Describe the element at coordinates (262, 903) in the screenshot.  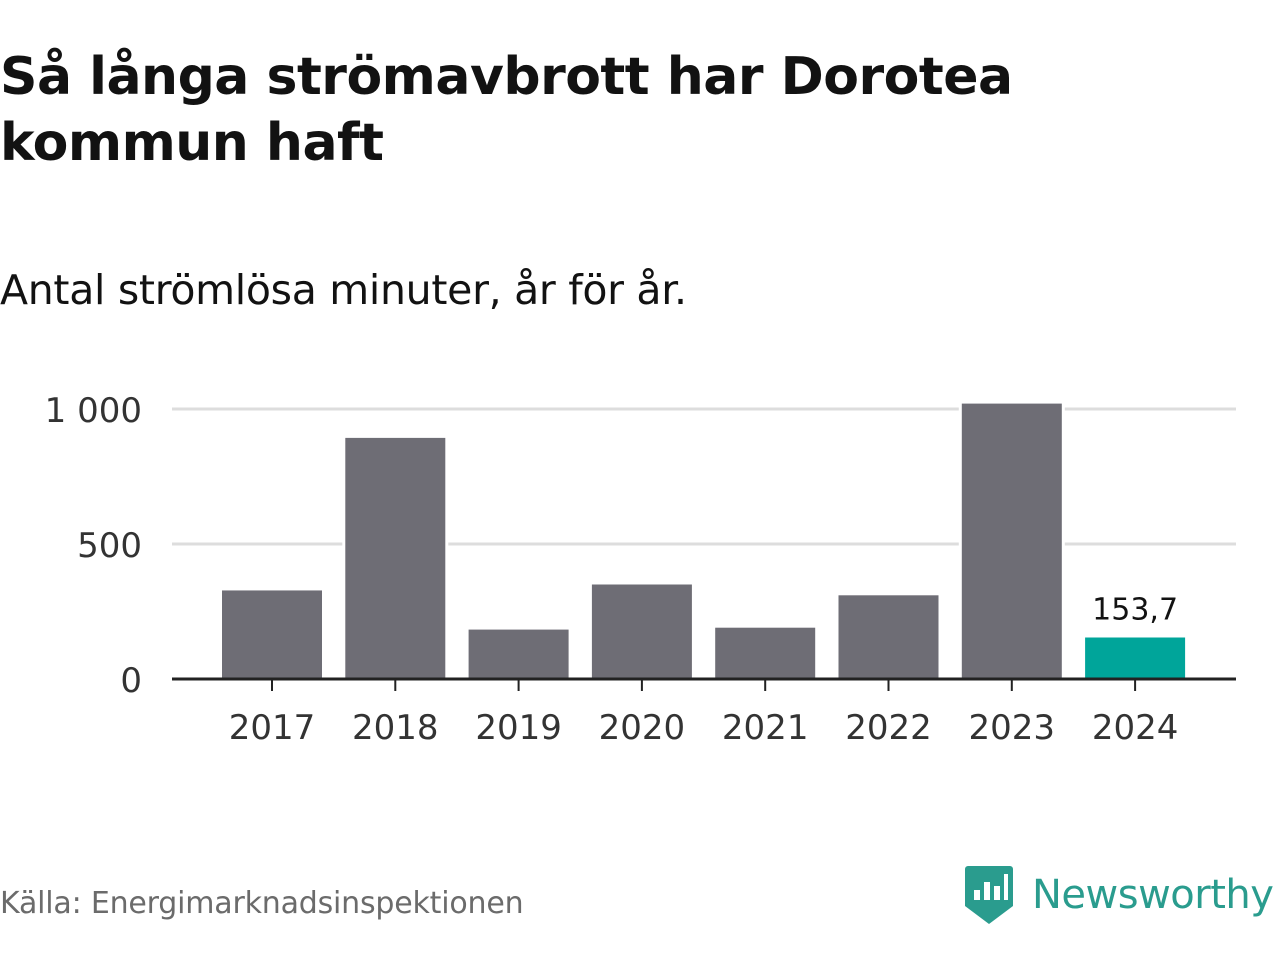
I see `source-note: Källa: Energimarknadsinspektionen` at that location.